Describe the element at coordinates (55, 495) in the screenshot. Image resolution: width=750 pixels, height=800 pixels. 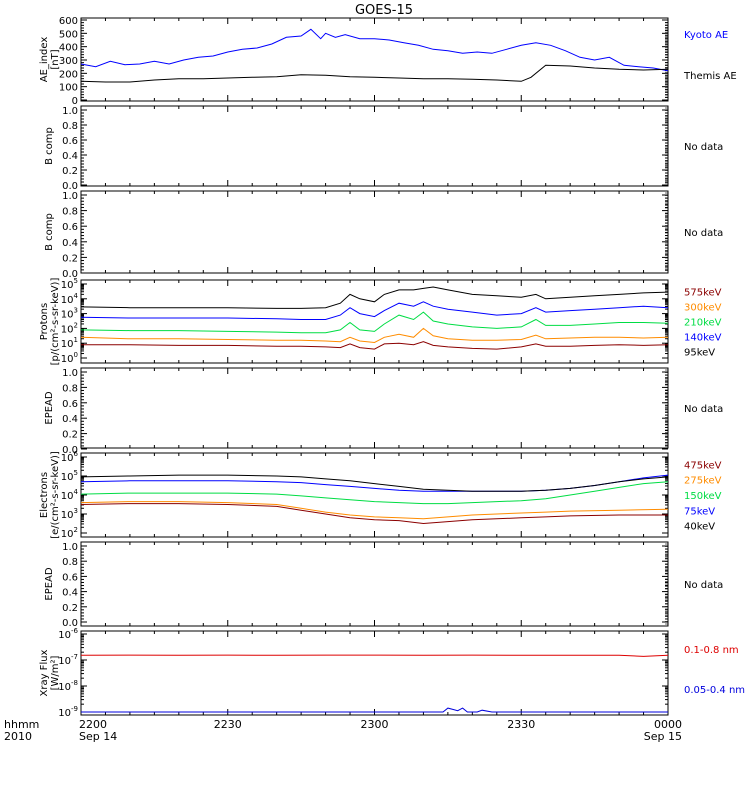
I see `y-axis-label: [e/(cm²-s-sr-keV)]` at that location.